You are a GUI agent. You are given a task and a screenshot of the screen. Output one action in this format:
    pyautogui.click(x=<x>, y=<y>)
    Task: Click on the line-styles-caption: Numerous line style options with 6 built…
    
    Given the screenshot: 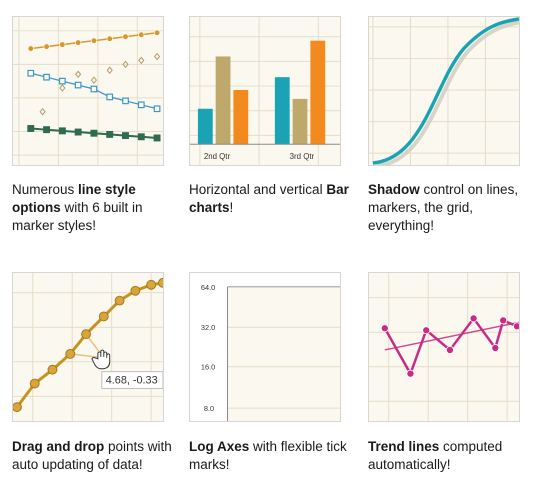 What is the action you would take?
    pyautogui.click(x=77, y=207)
    